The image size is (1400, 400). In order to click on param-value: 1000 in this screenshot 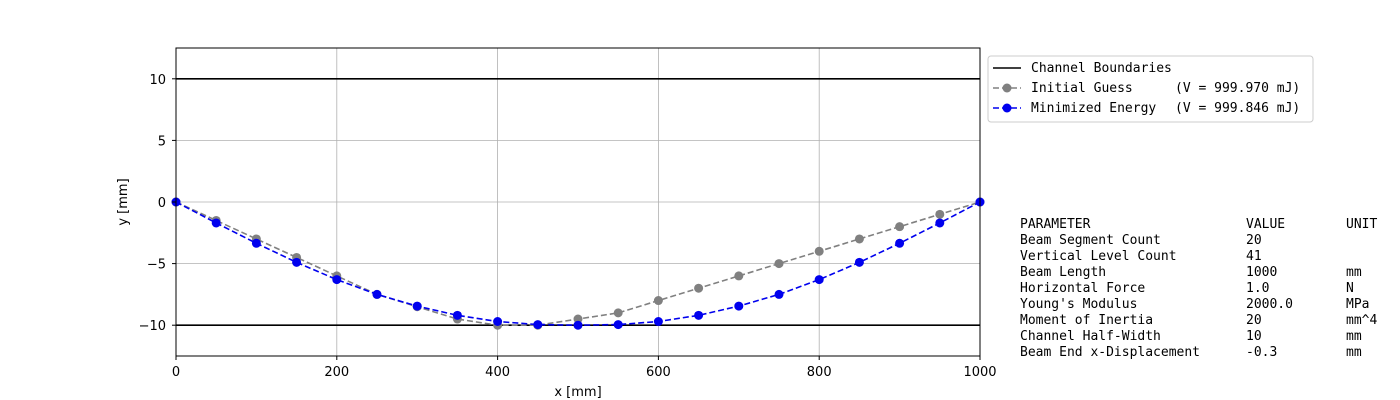, I will do `click(1261, 272)`.